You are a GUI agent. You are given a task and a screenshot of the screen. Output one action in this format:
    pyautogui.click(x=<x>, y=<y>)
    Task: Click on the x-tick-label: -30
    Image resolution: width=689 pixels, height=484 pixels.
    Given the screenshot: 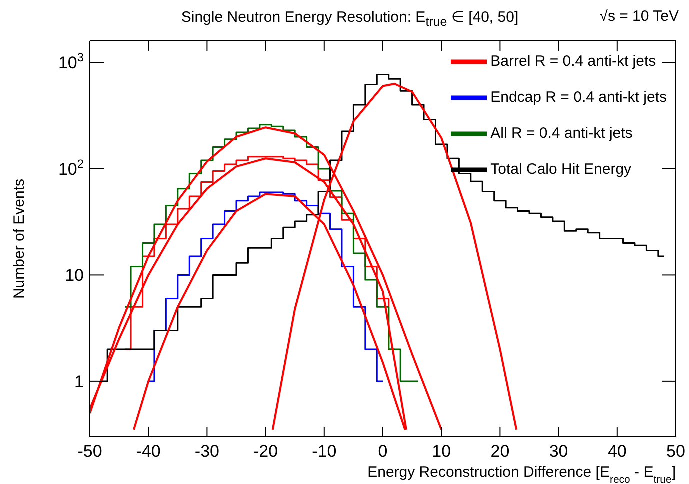 What is the action you would take?
    pyautogui.click(x=207, y=451)
    